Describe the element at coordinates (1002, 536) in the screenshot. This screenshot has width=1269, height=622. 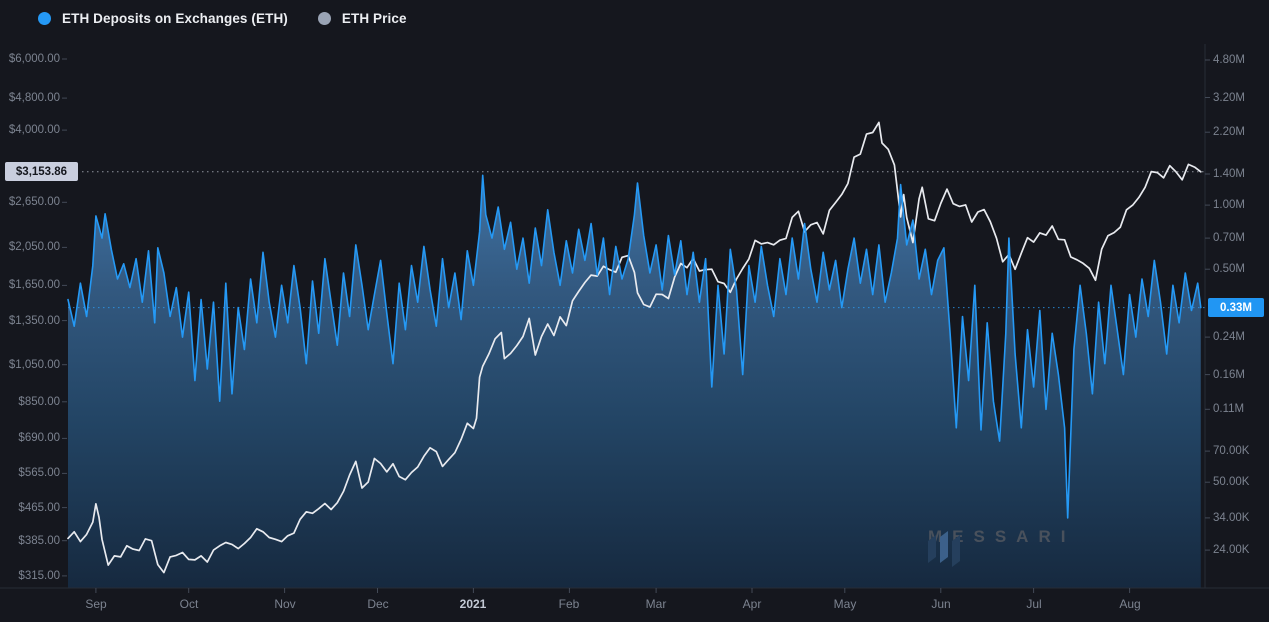
I see `messari-watermark-text: MESSARI` at that location.